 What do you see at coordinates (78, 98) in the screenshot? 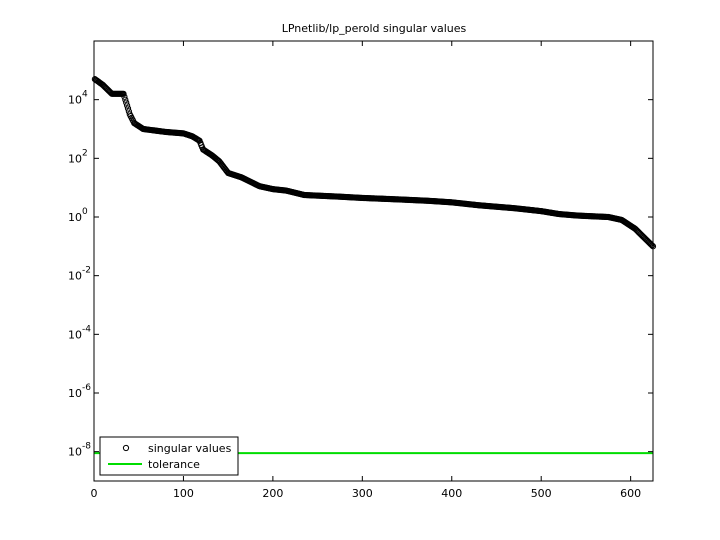
I see `y-tick-label: 10⁴` at bounding box center [78, 98].